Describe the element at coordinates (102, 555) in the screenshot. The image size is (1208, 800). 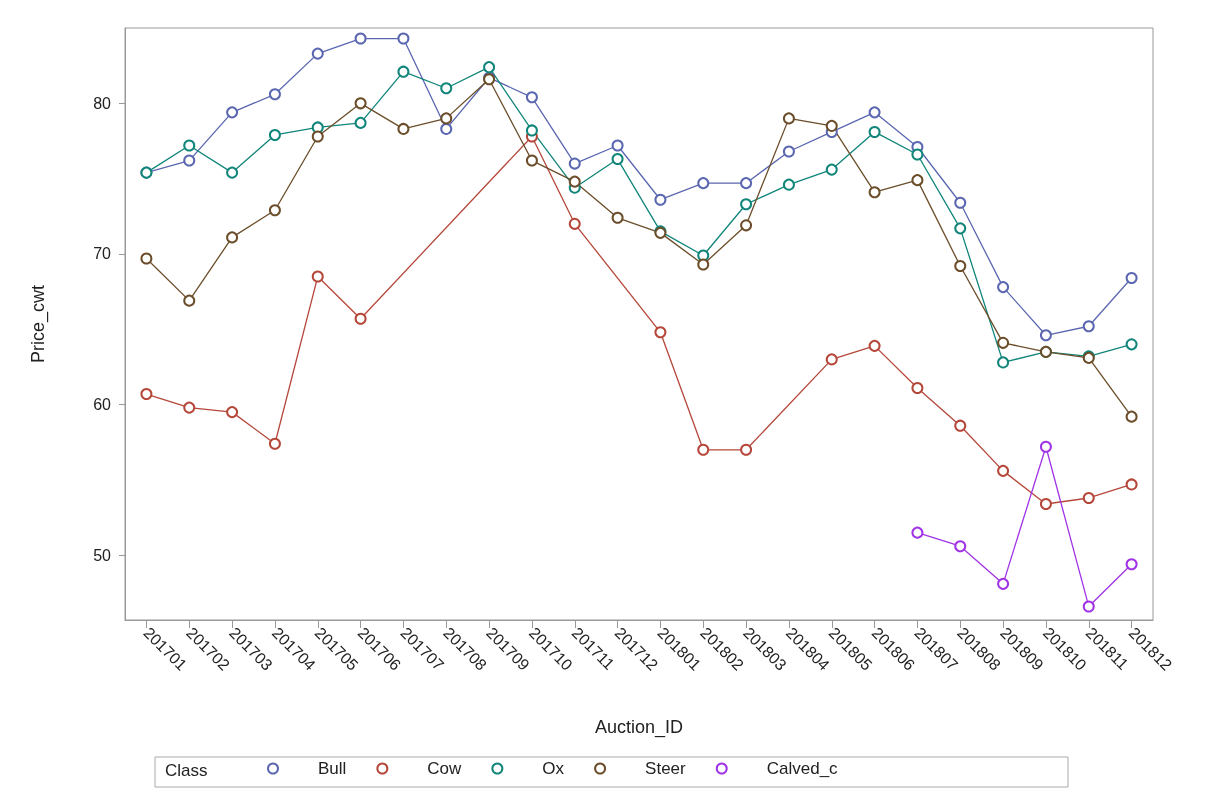
I see `y-tick-label: 50` at that location.